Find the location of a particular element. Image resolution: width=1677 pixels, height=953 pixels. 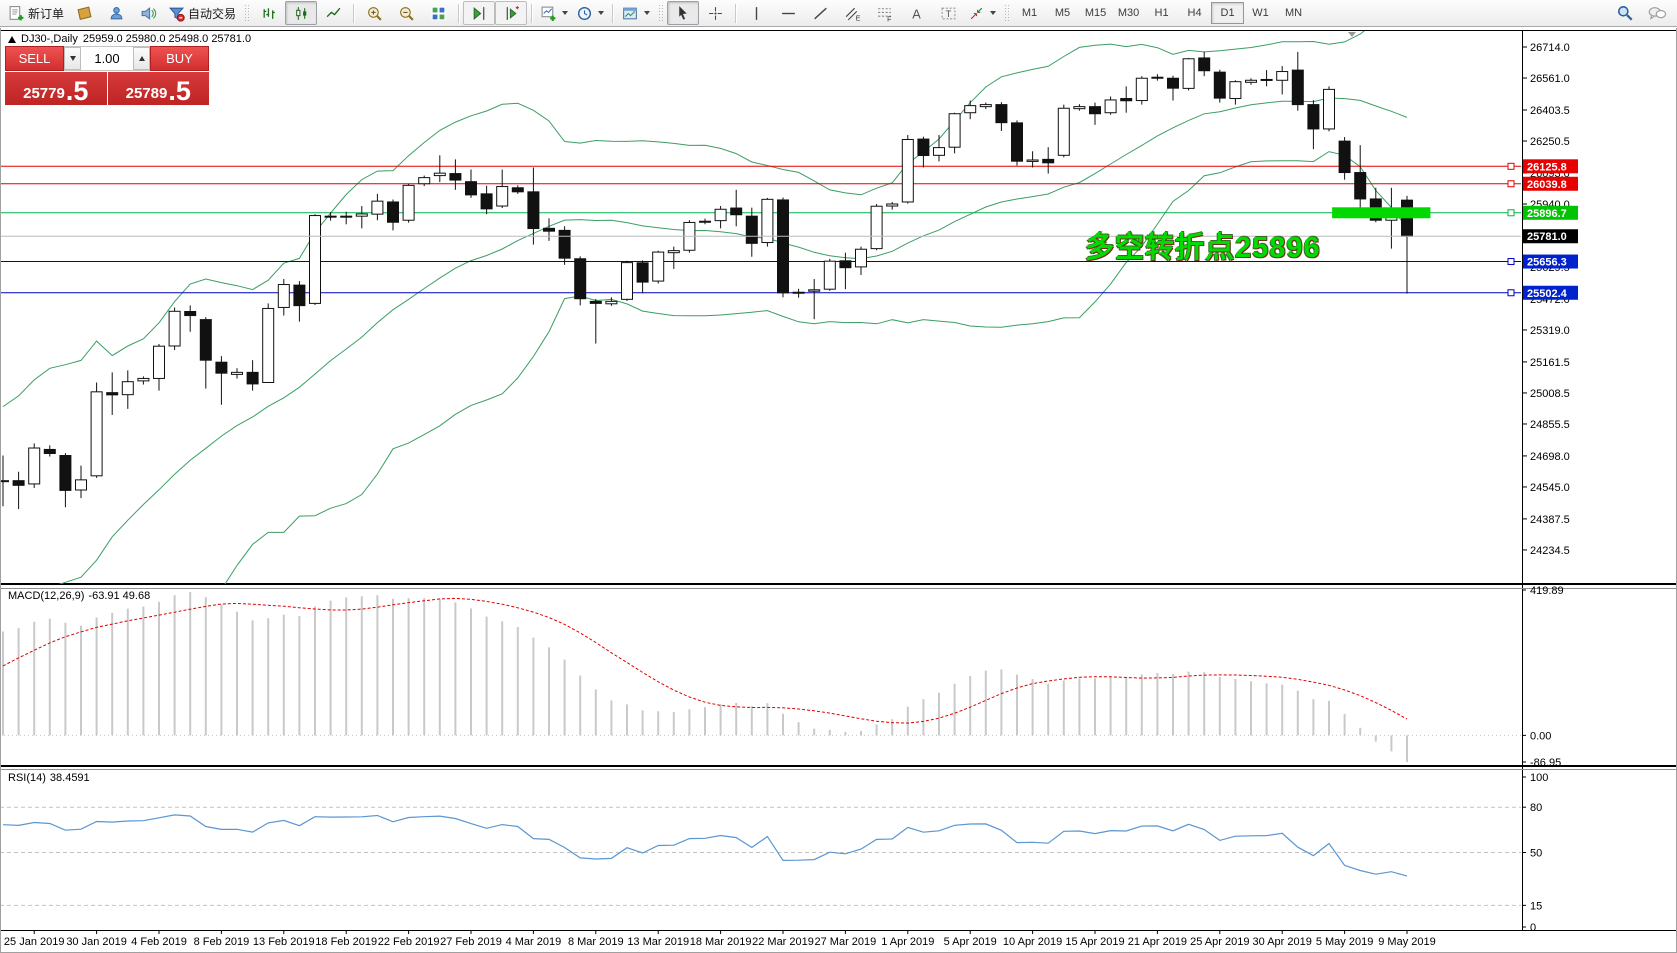

search-icon is located at coordinates (1625, 13).